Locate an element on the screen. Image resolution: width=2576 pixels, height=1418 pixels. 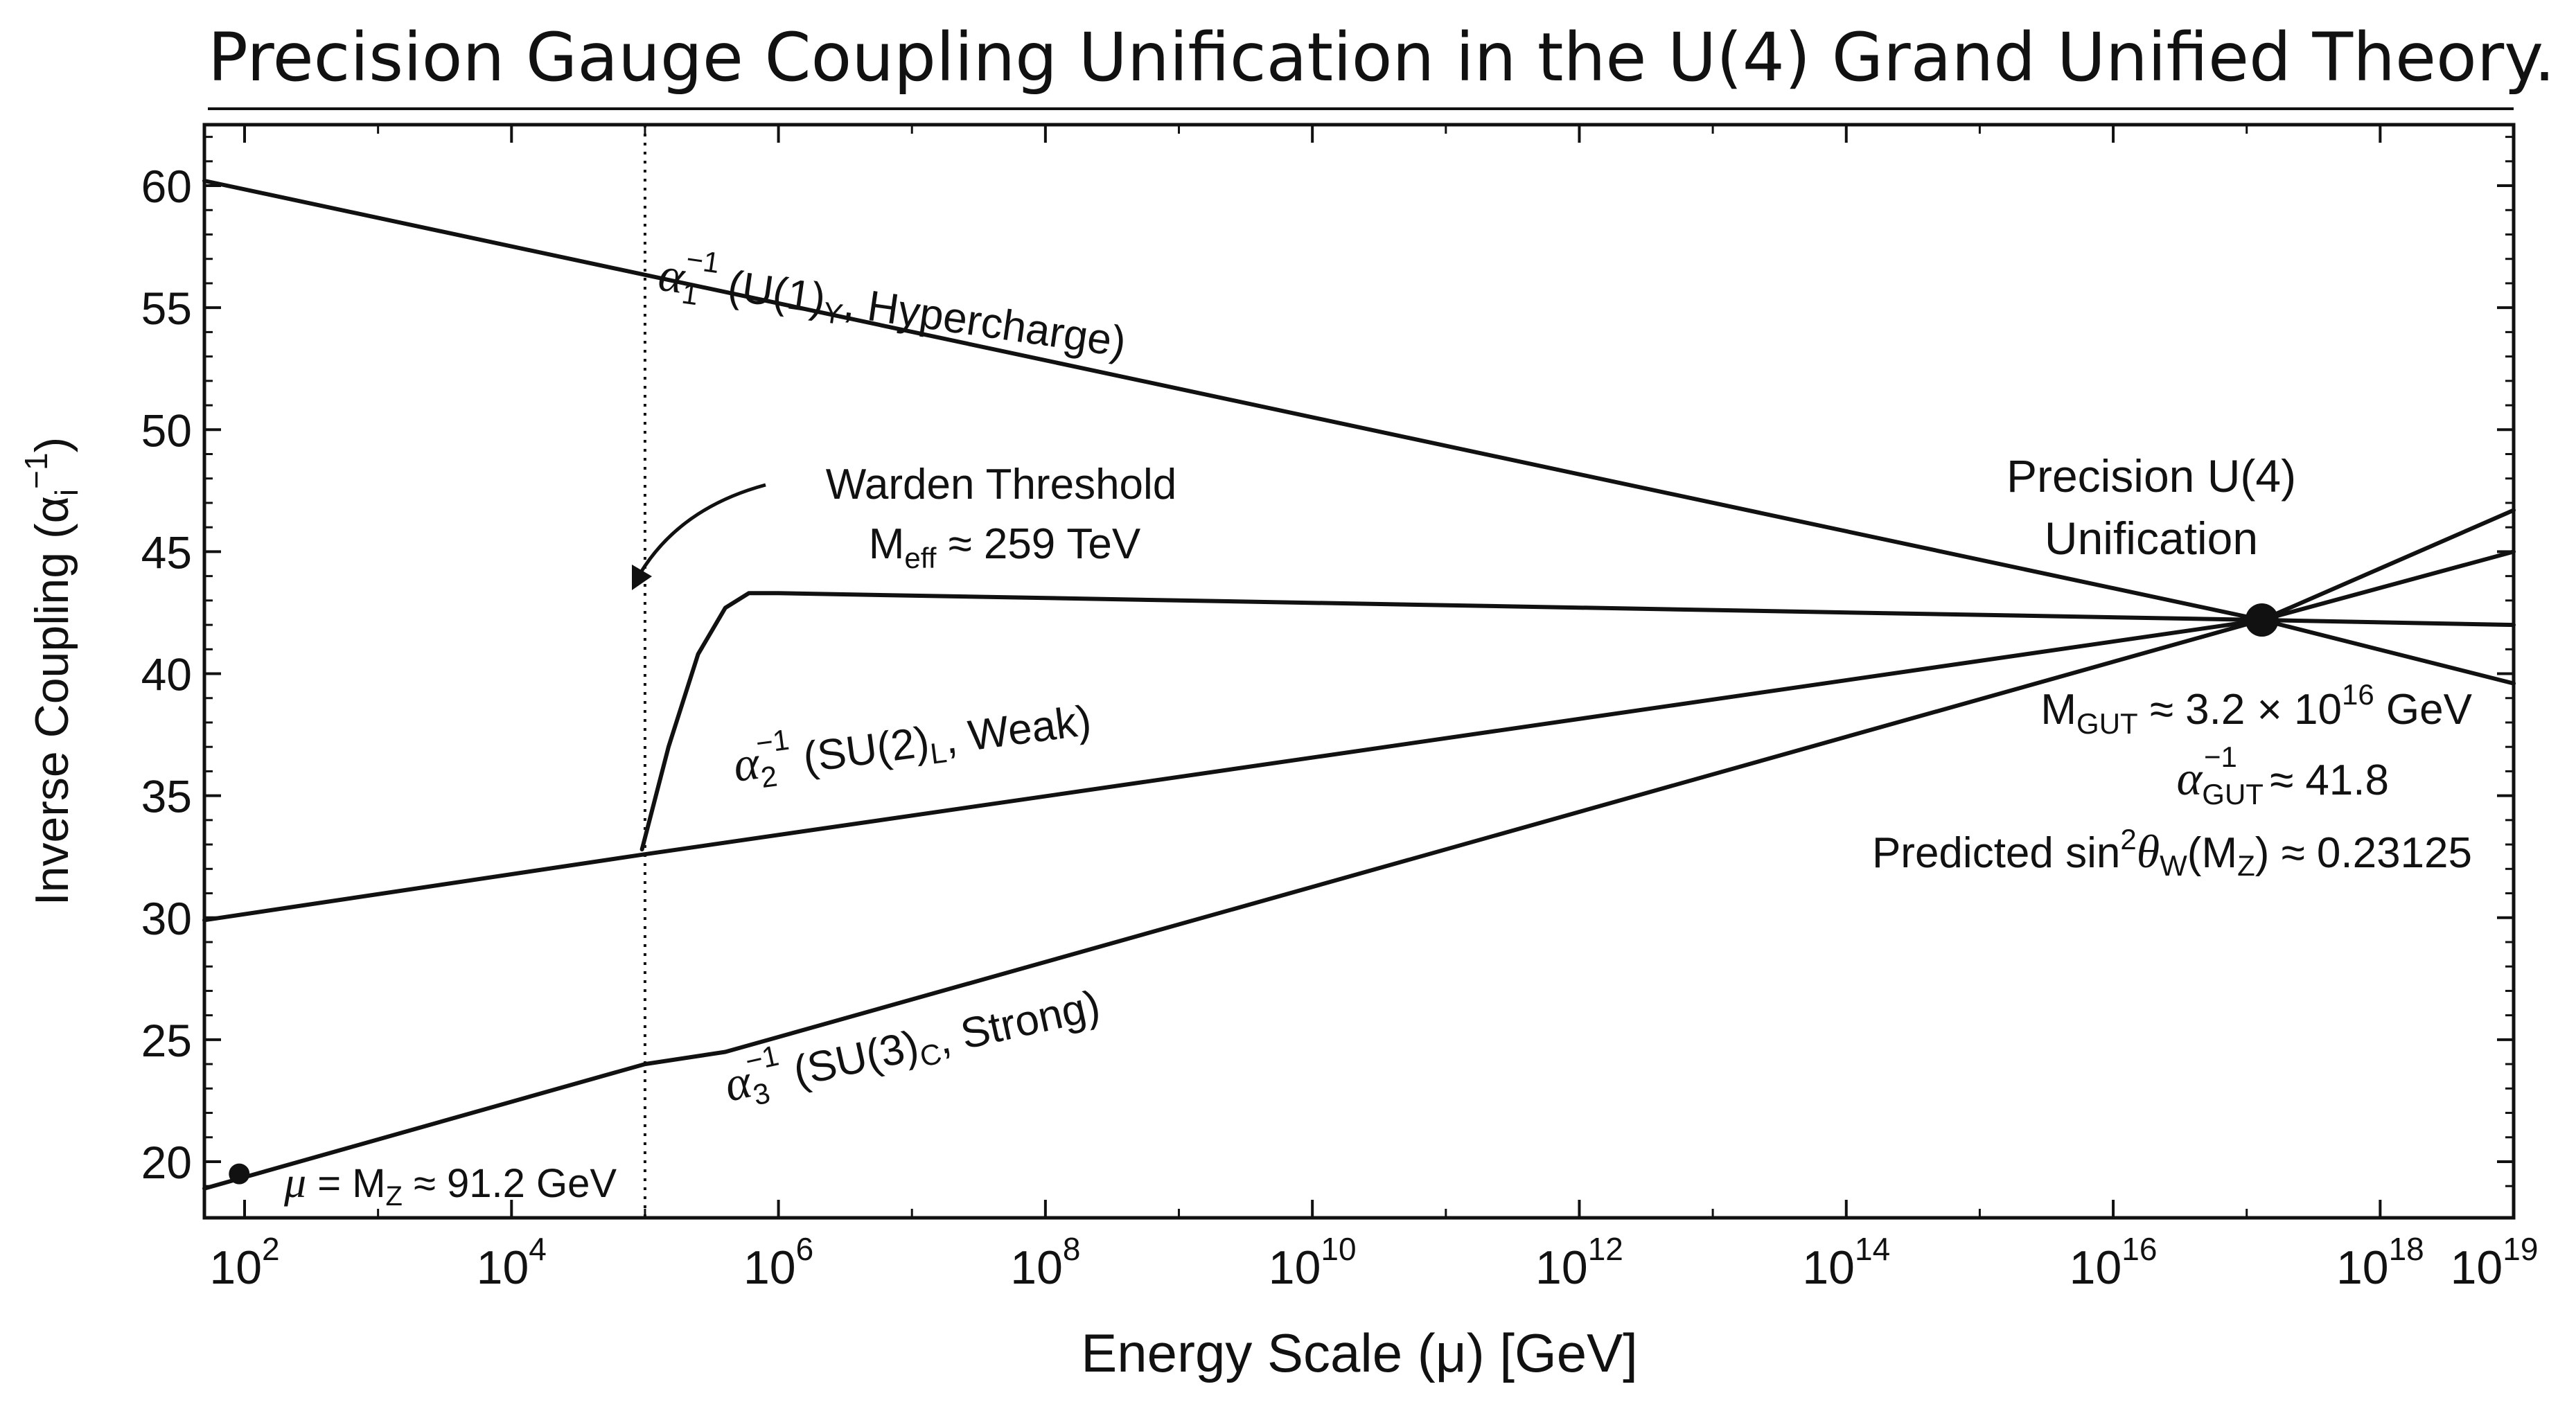
mz-point is located at coordinates (239, 1174).